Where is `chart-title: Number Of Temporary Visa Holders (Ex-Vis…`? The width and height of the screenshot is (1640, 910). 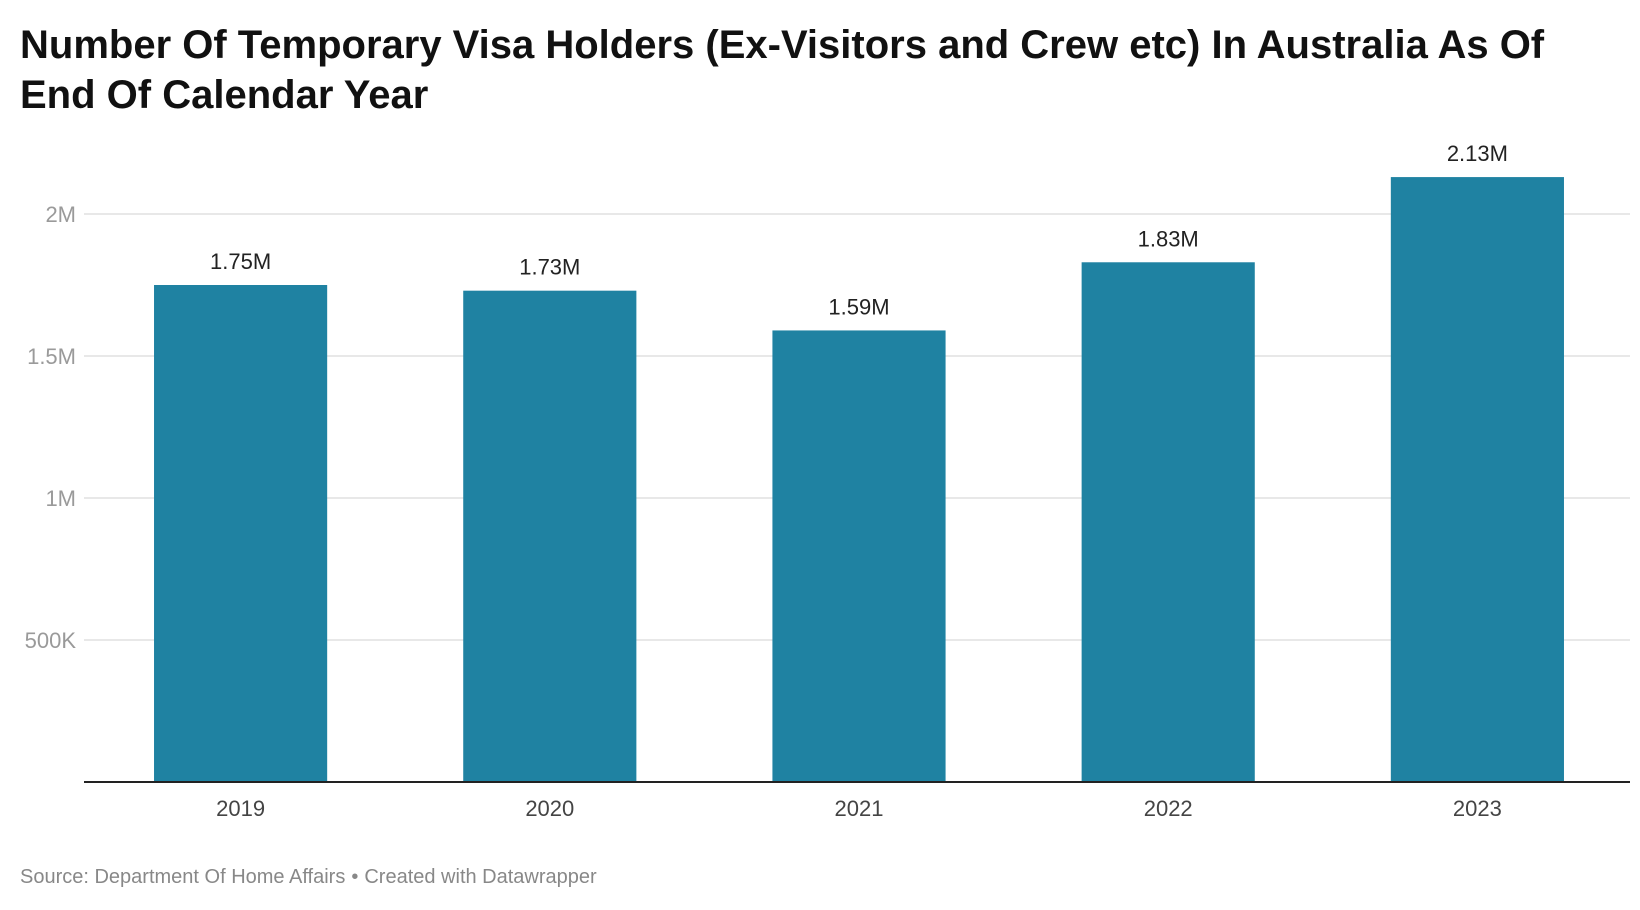
chart-title: Number Of Temporary Visa Holders (Ex-Vis… is located at coordinates (782, 70).